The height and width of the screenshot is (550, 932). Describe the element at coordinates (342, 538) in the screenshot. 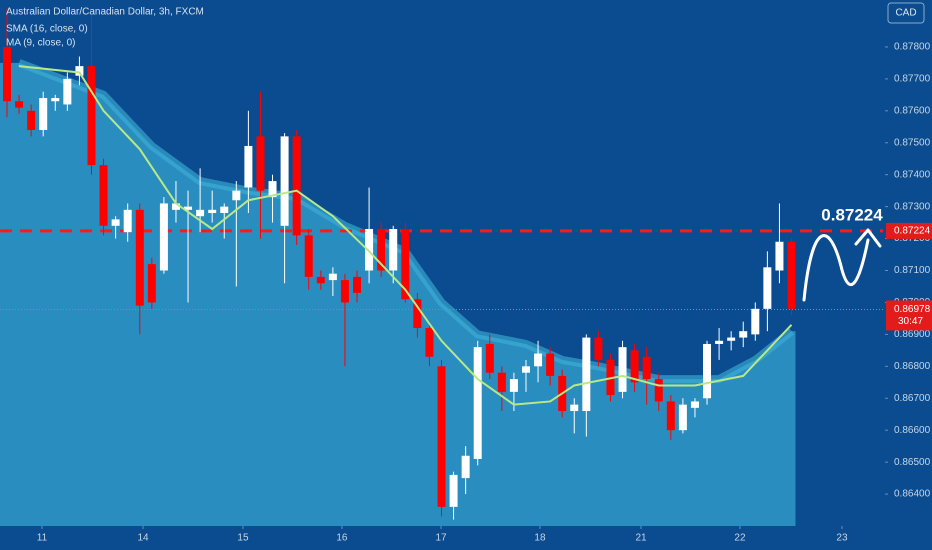

I see `x-tick-label: 16` at that location.